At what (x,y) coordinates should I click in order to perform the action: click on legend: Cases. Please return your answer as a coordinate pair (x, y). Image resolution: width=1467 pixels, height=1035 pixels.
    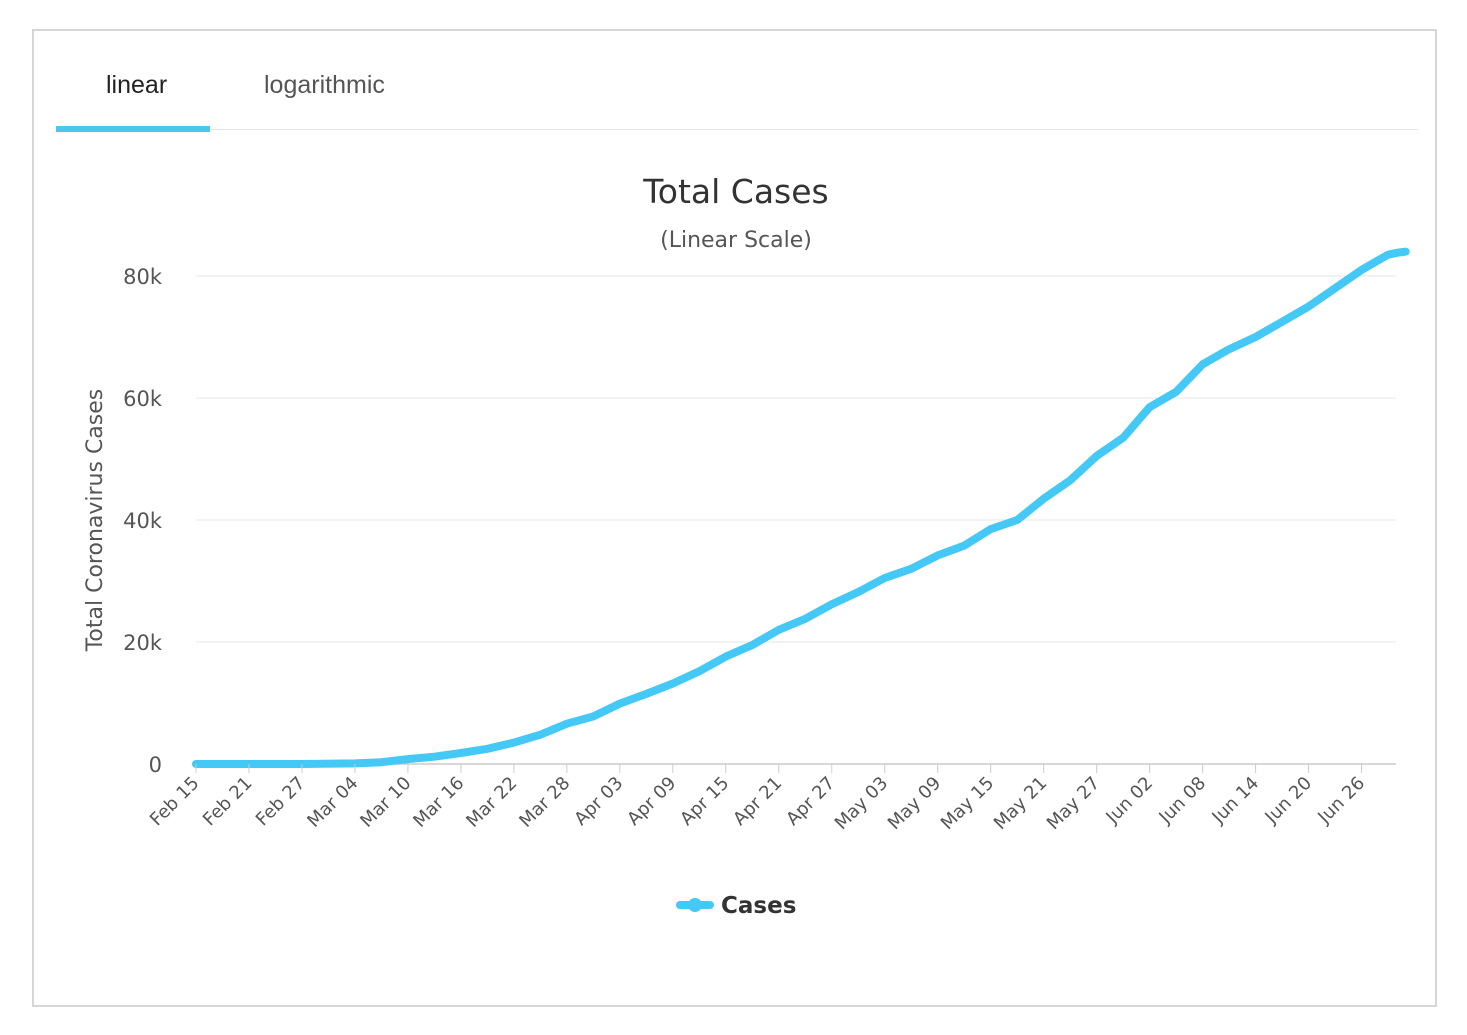
    Looking at the image, I should click on (736, 906).